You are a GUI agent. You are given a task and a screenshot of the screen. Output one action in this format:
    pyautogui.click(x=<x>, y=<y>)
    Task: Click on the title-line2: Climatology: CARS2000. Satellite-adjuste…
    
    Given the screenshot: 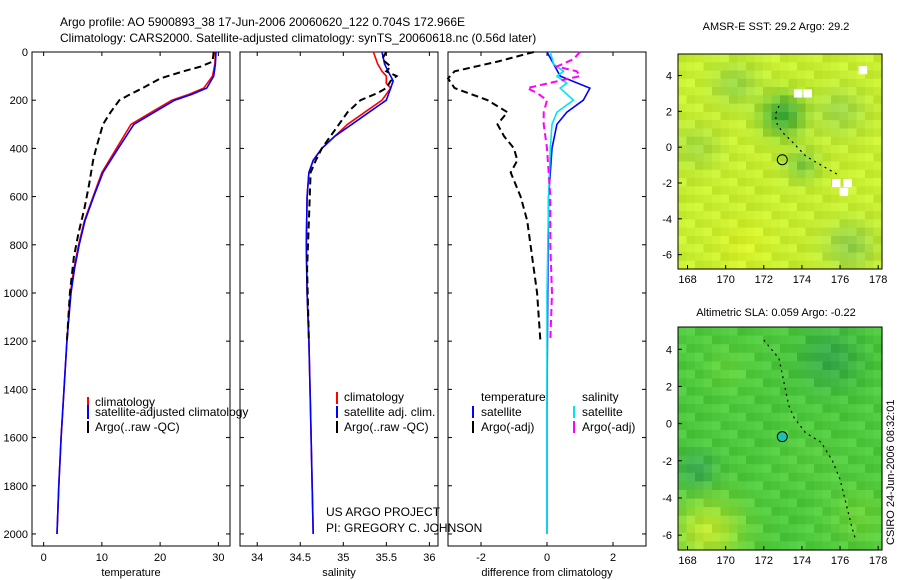 What is the action you would take?
    pyautogui.click(x=298, y=38)
    